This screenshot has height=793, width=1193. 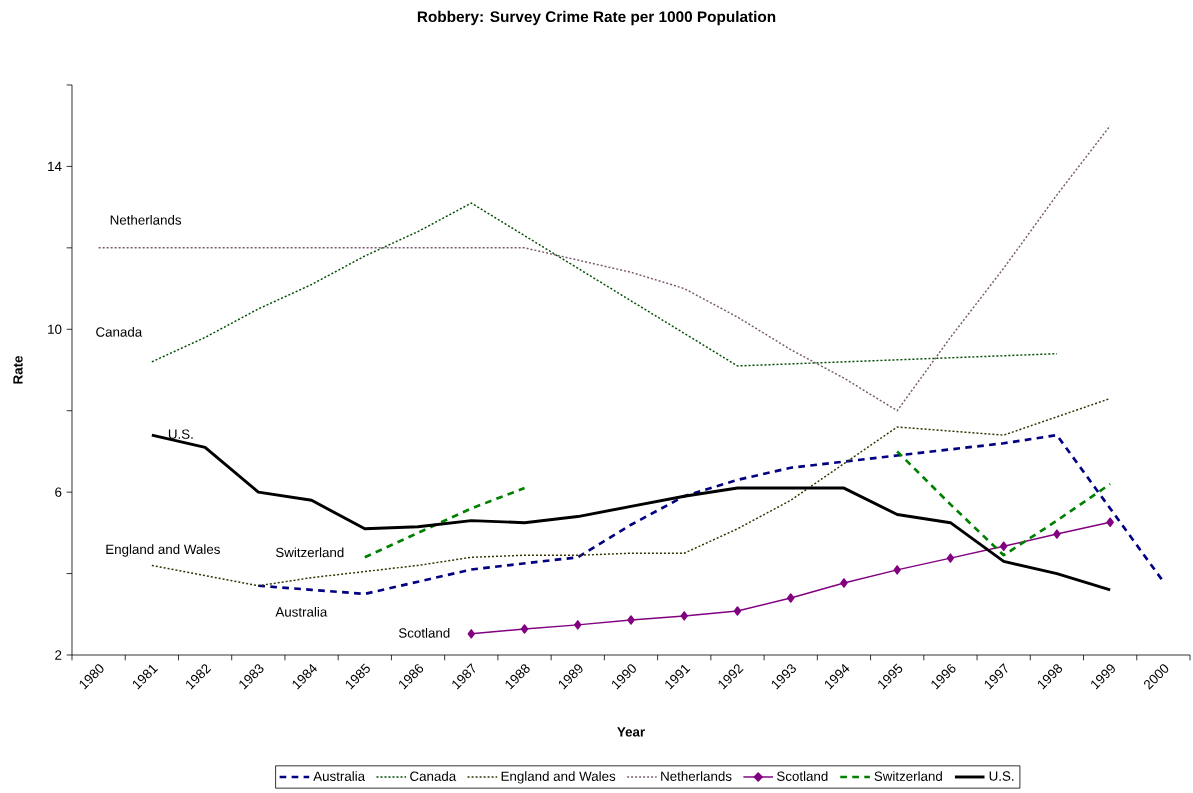 What do you see at coordinates (58, 492) in the screenshot?
I see `y-tick-label: 6` at bounding box center [58, 492].